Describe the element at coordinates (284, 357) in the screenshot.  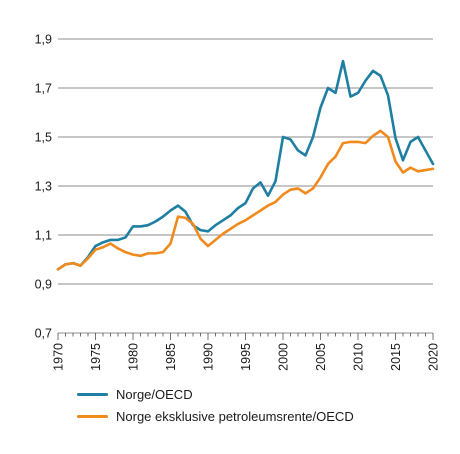
I see `x-tick-label: 2000` at that location.